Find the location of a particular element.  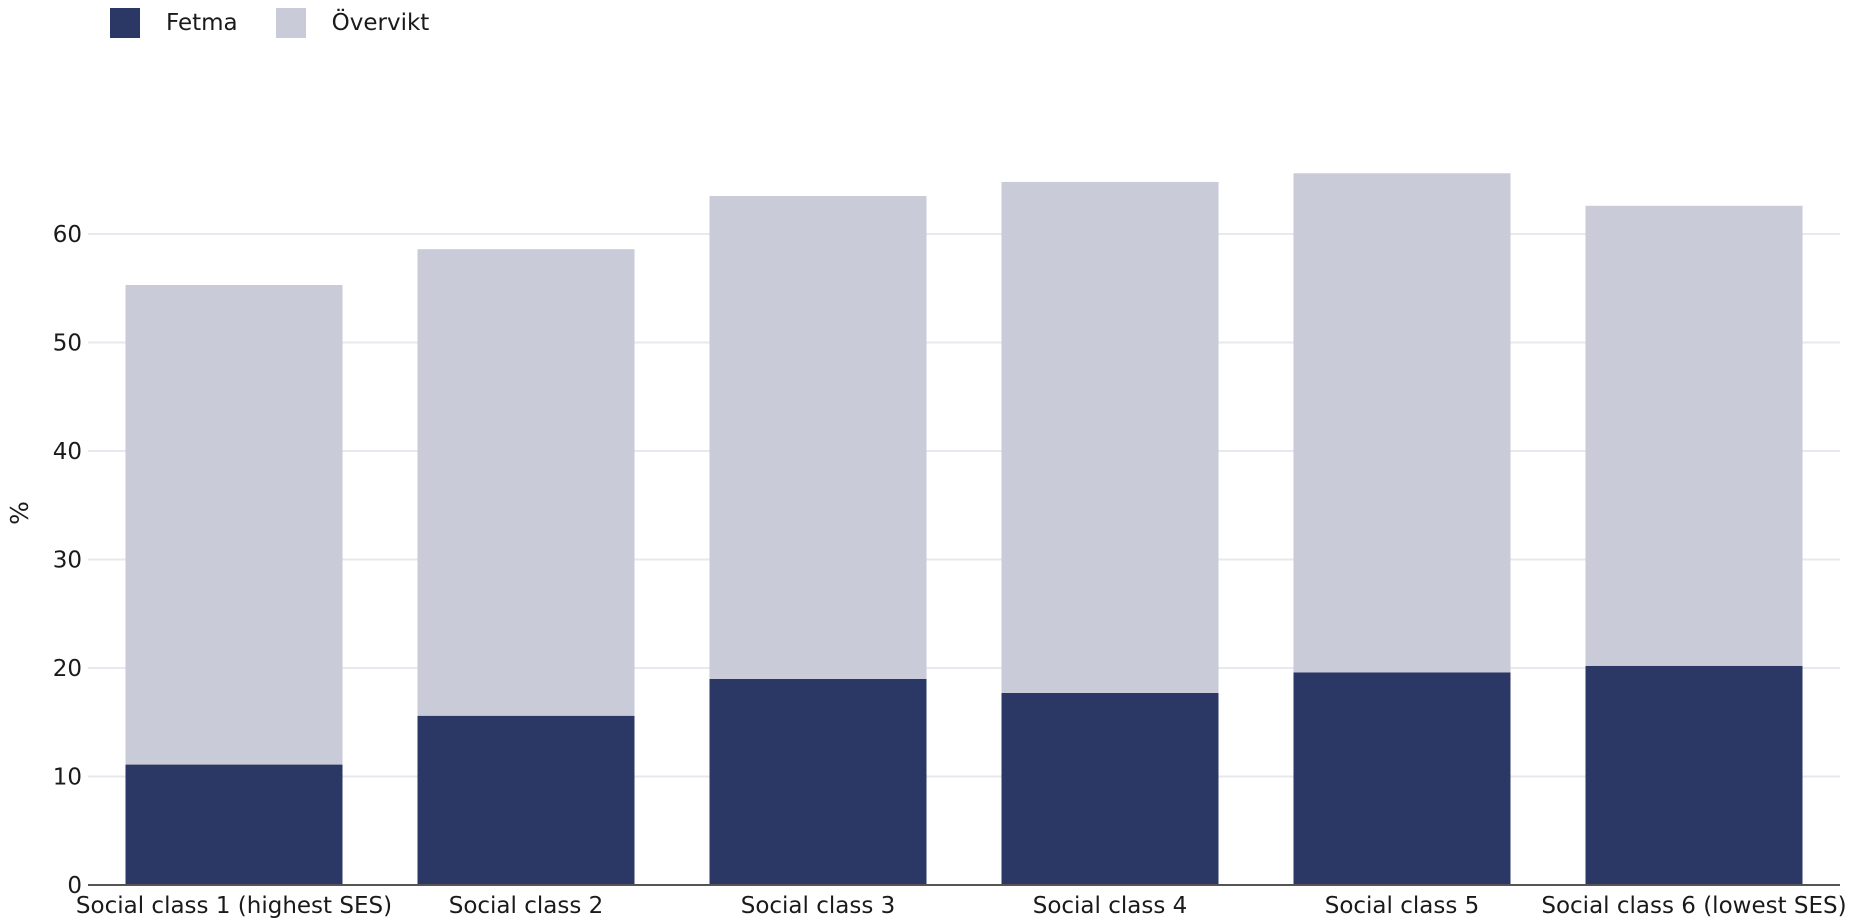

legend-swatch-overvikt is located at coordinates (290, 23).